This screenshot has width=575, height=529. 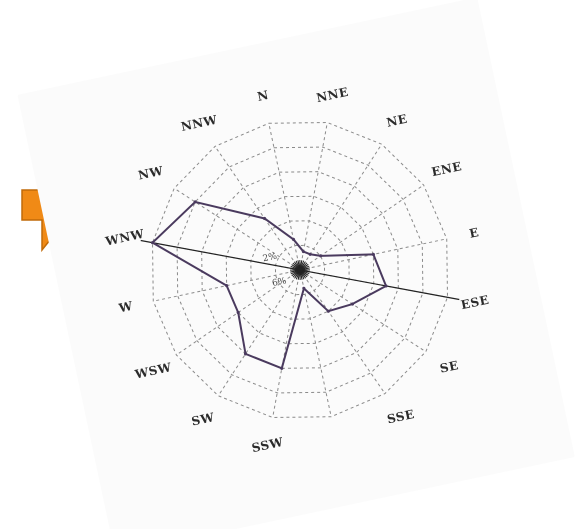 I want to click on direction-label-ese: ESE, so click(x=475, y=303).